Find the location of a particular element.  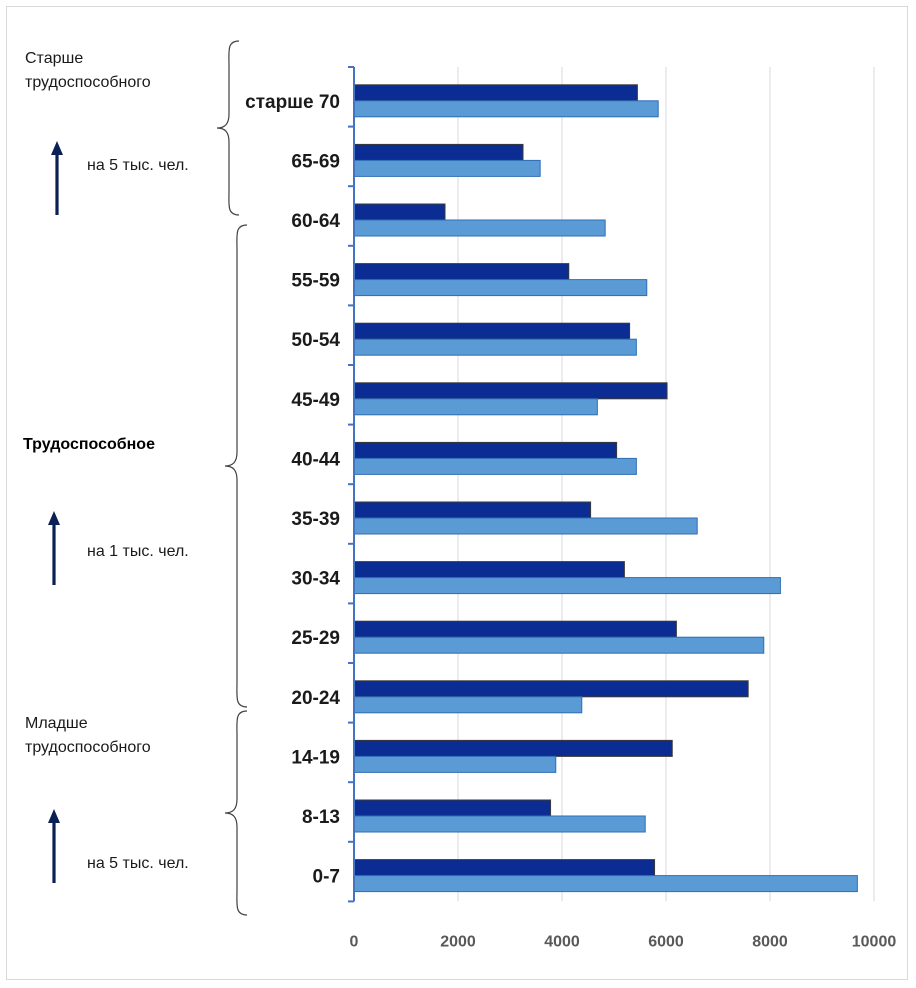

category-label: 35-39 is located at coordinates (315, 519).